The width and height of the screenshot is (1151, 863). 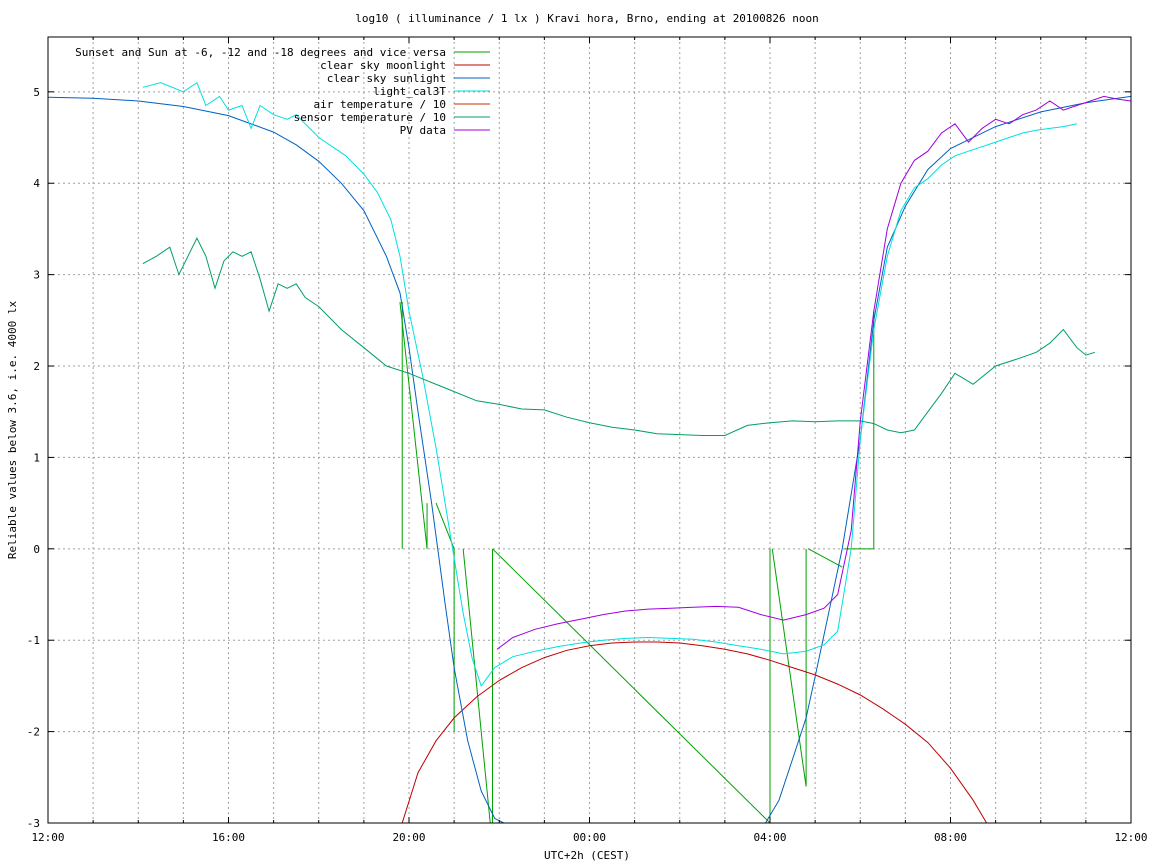 I want to click on y-tick-label: 3, so click(x=36, y=275).